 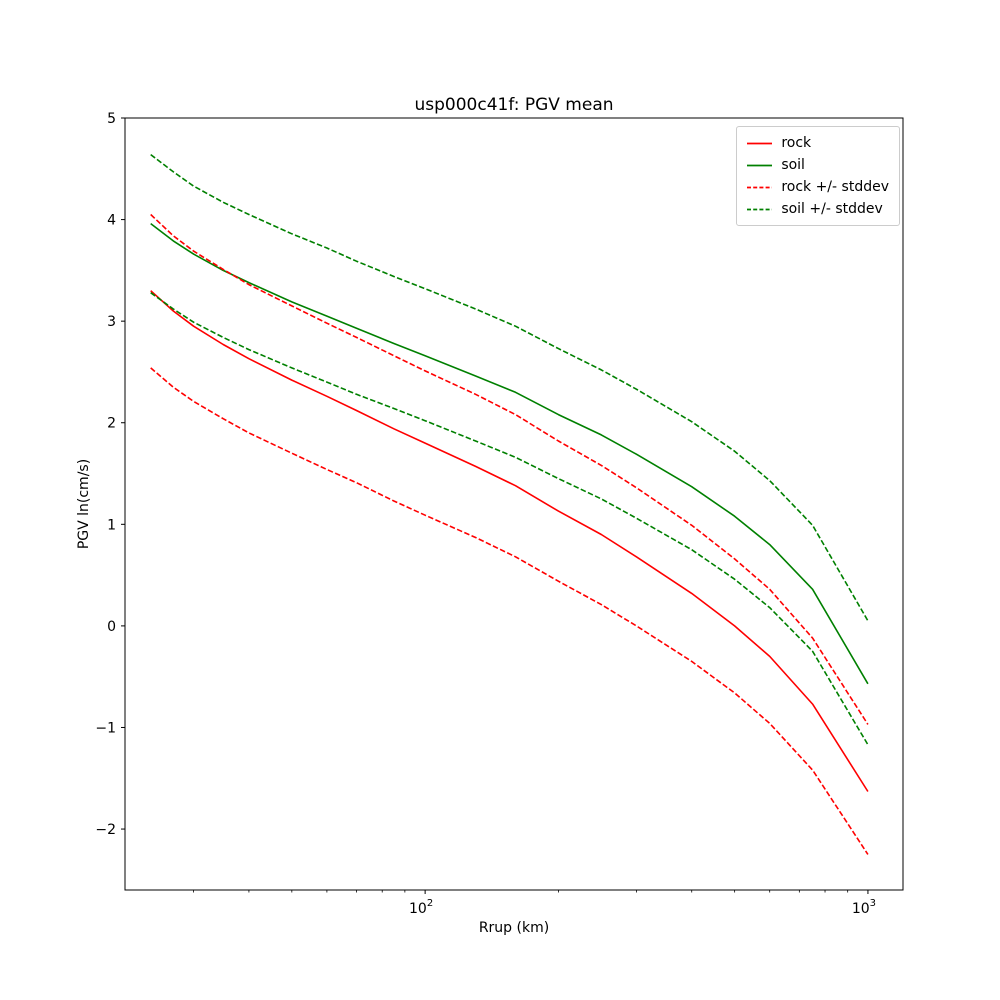 What do you see at coordinates (111, 221) in the screenshot?
I see `y-tick-label: 4` at bounding box center [111, 221].